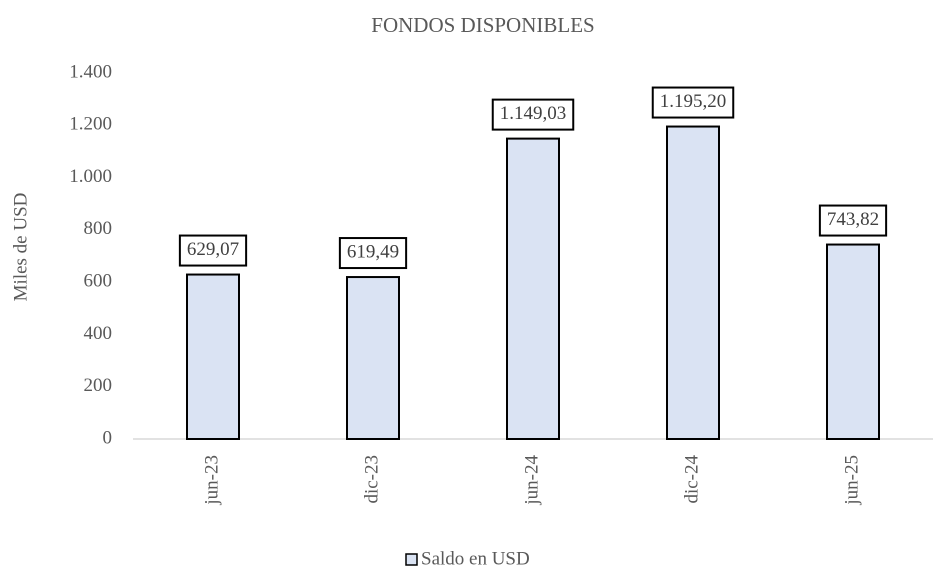 The height and width of the screenshot is (568, 933). I want to click on legend-label: Saldo en USD, so click(475, 558).